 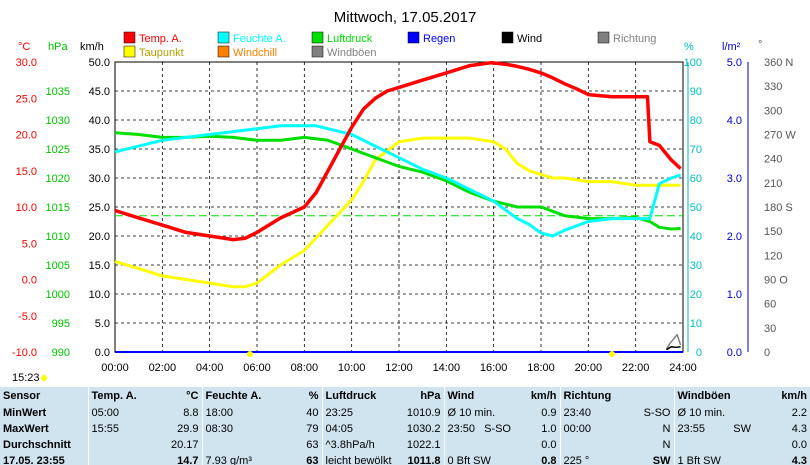 What do you see at coordinates (447, 368) in the screenshot?
I see `x-tick-label: 14:00` at bounding box center [447, 368].